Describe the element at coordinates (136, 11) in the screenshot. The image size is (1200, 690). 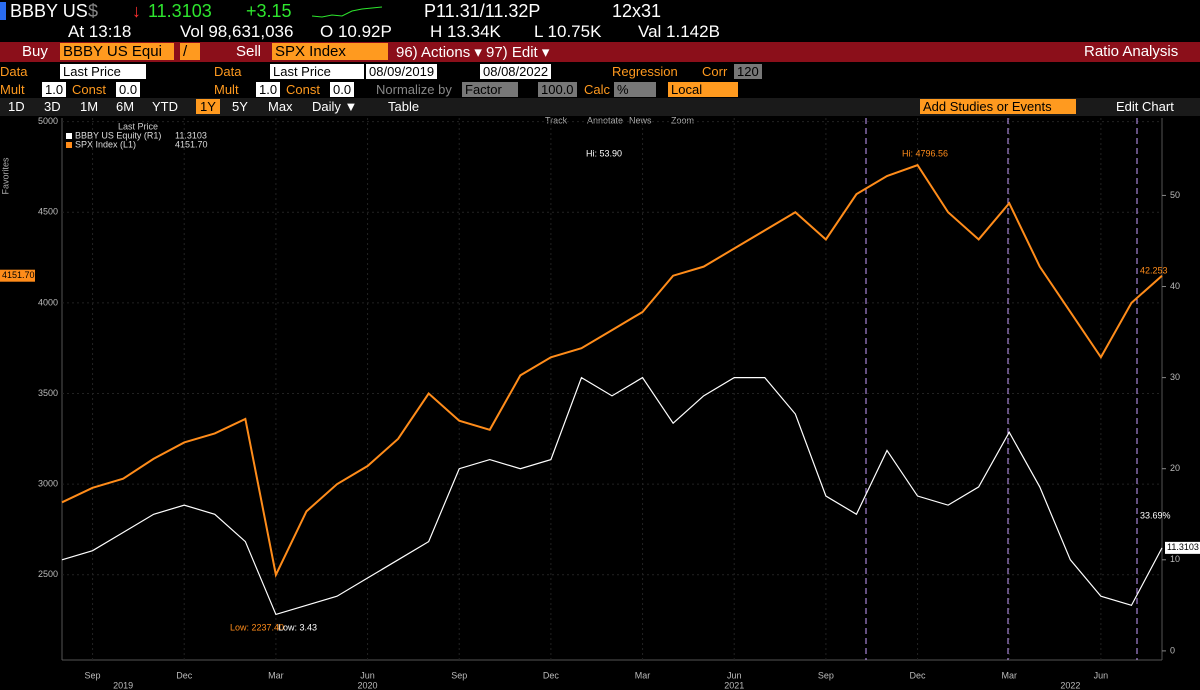
I see `arrow: ↓` at that location.